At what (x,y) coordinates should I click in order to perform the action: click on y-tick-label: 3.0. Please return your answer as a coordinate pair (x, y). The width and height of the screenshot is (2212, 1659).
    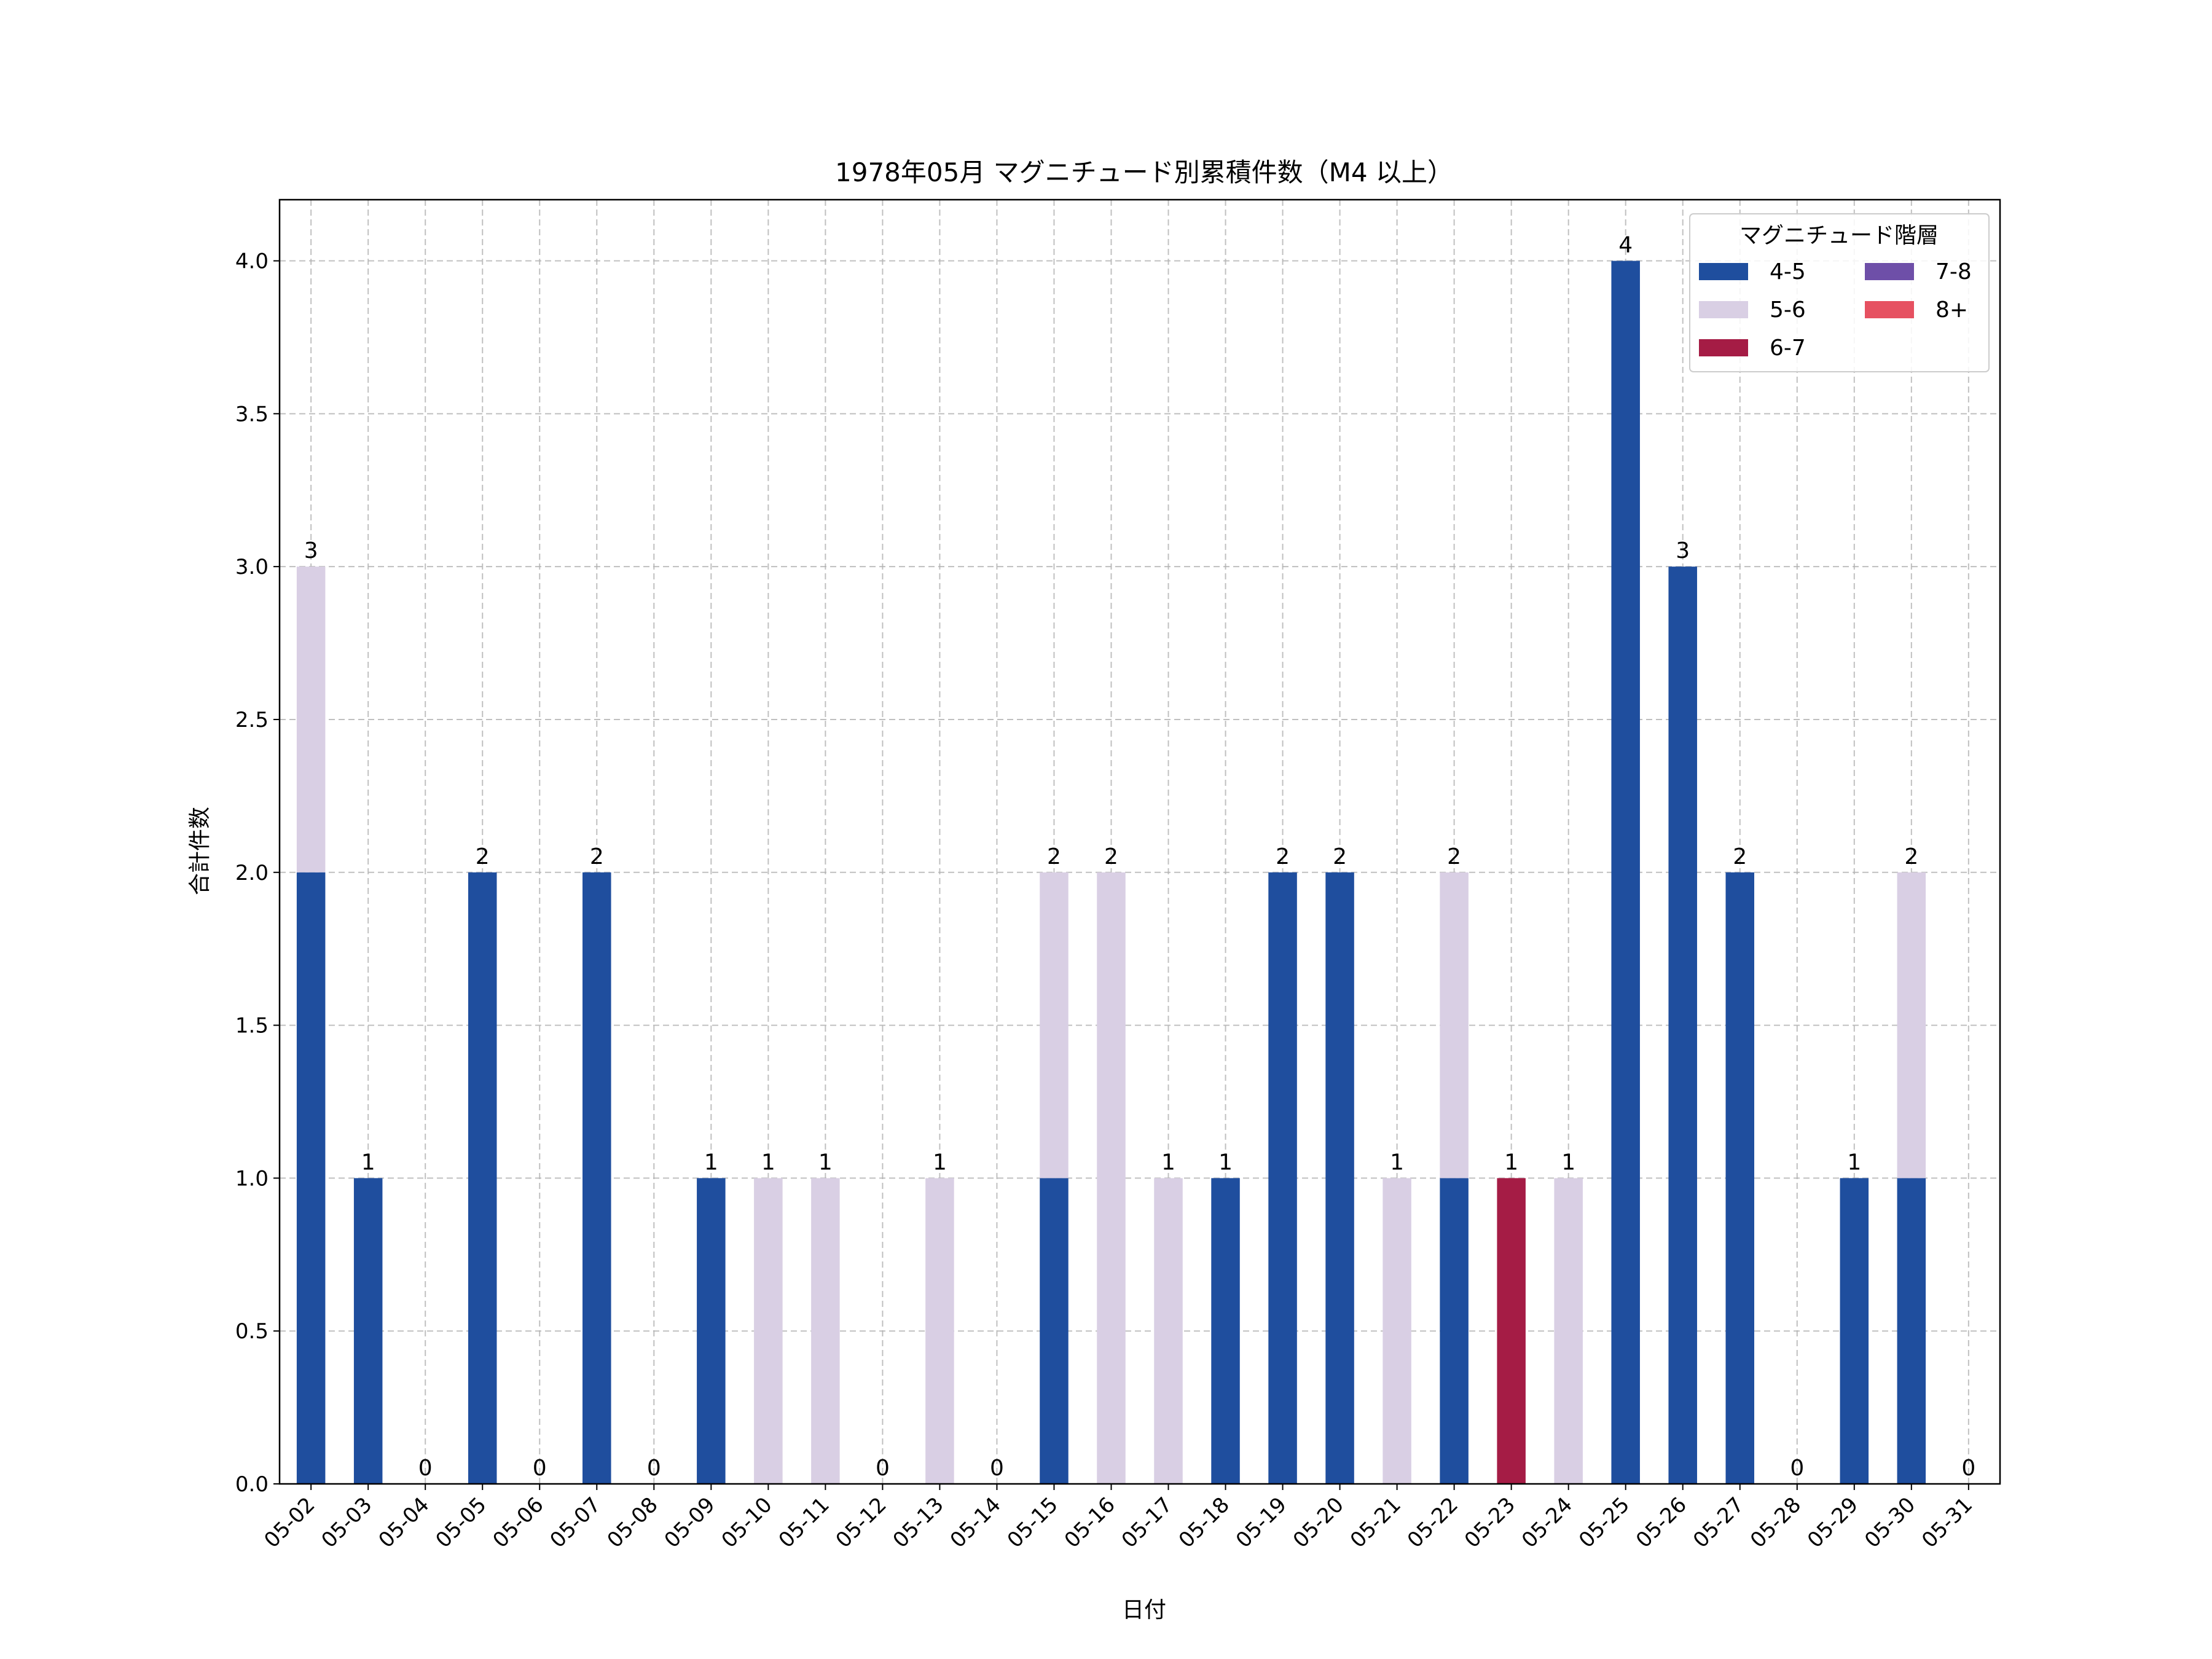
    Looking at the image, I should click on (252, 567).